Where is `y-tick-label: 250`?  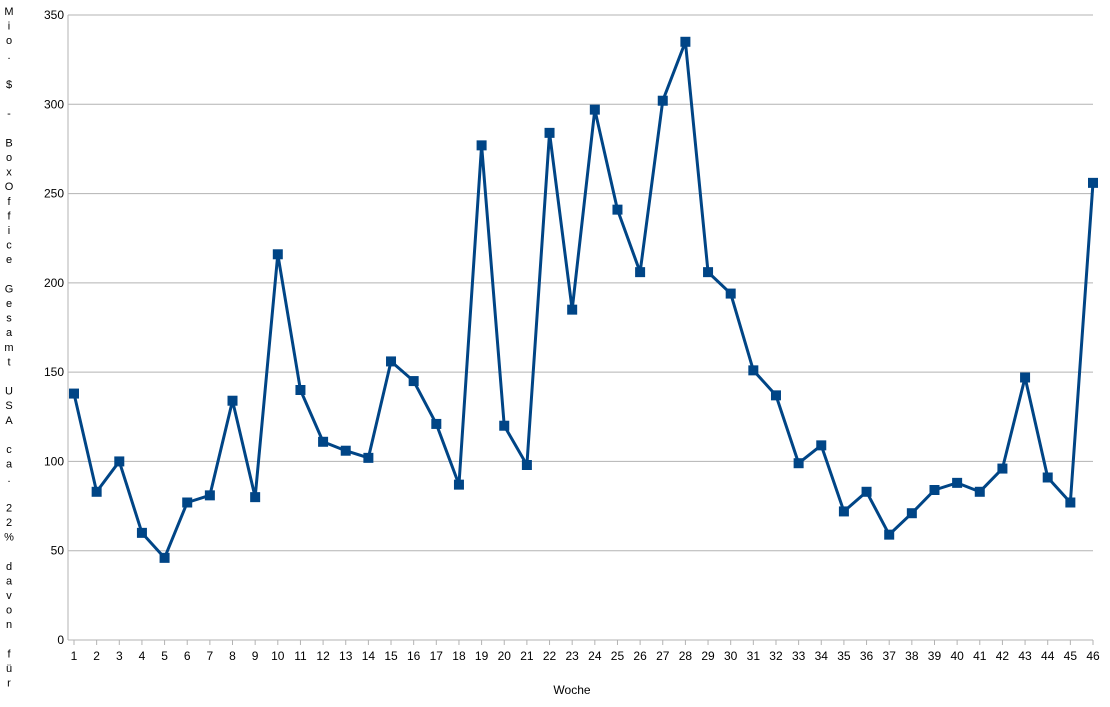
y-tick-label: 250 is located at coordinates (54, 194).